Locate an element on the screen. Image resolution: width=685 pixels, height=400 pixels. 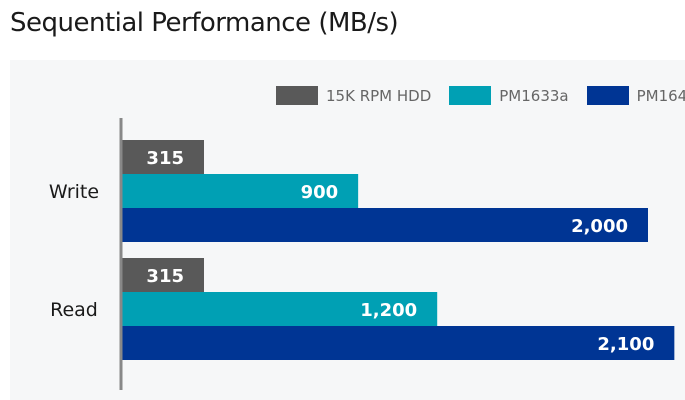
legend-item: PM164 is located at coordinates (635, 95).